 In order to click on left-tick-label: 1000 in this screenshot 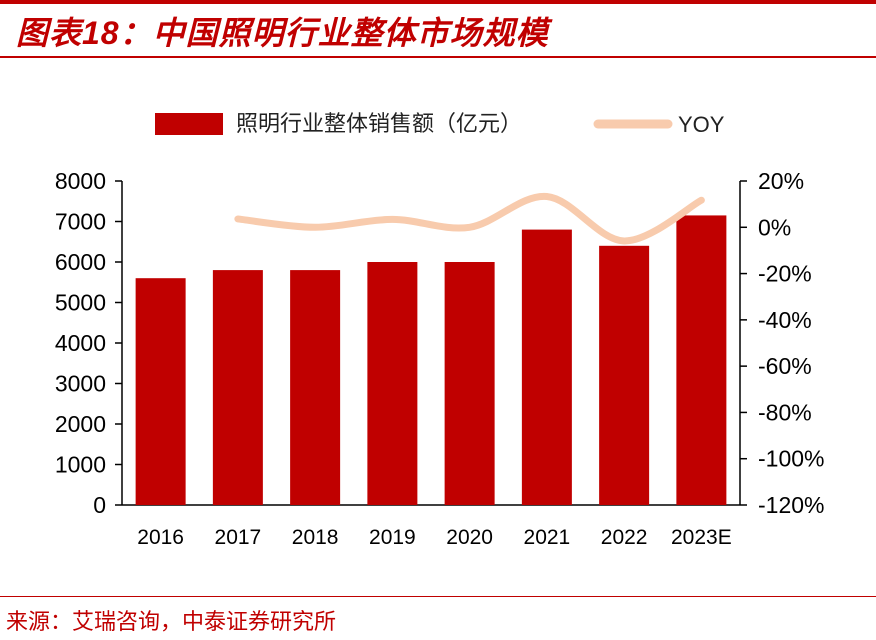, I will do `click(80, 465)`.